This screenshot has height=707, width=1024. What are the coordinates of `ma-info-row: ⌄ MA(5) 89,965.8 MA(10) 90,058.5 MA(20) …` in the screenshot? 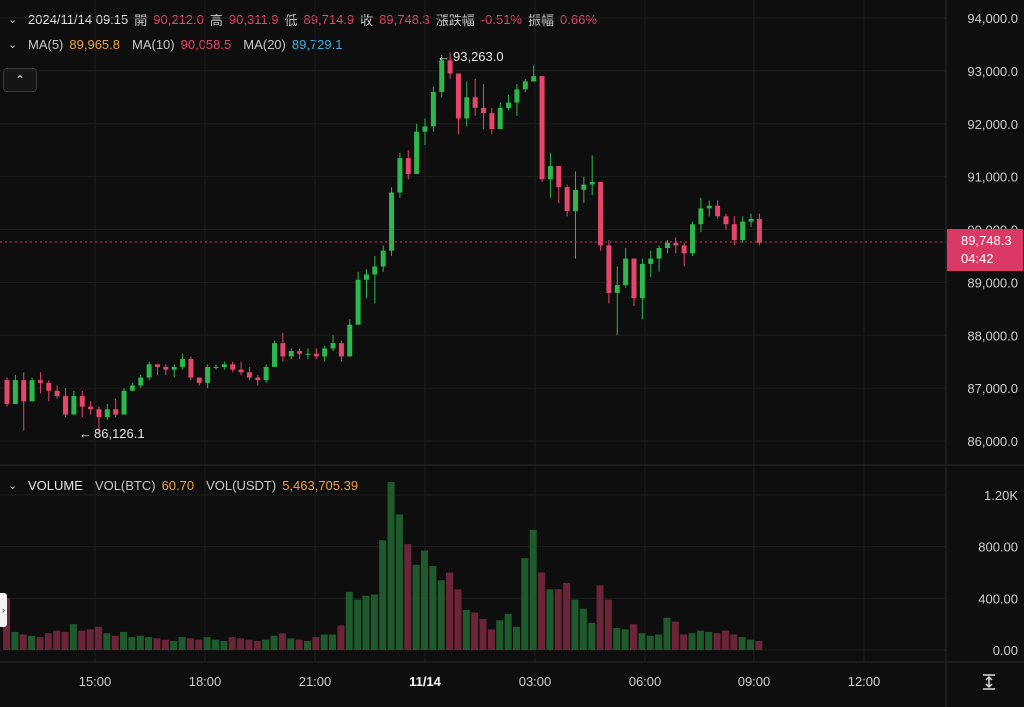 It's located at (175, 44).